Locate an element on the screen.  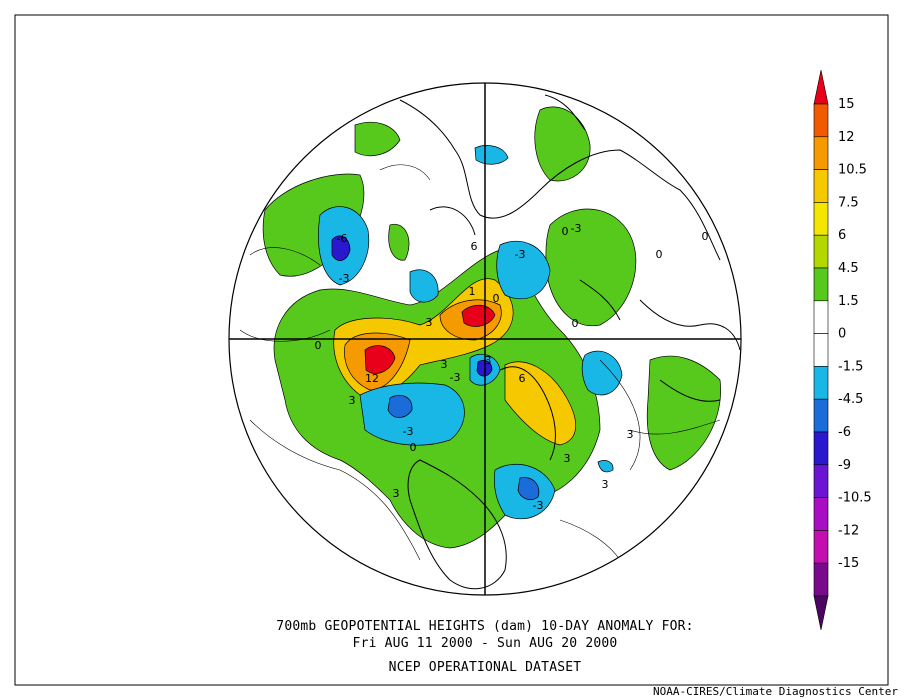
colorbar-tick-label: -15 is located at coordinates (848, 563).